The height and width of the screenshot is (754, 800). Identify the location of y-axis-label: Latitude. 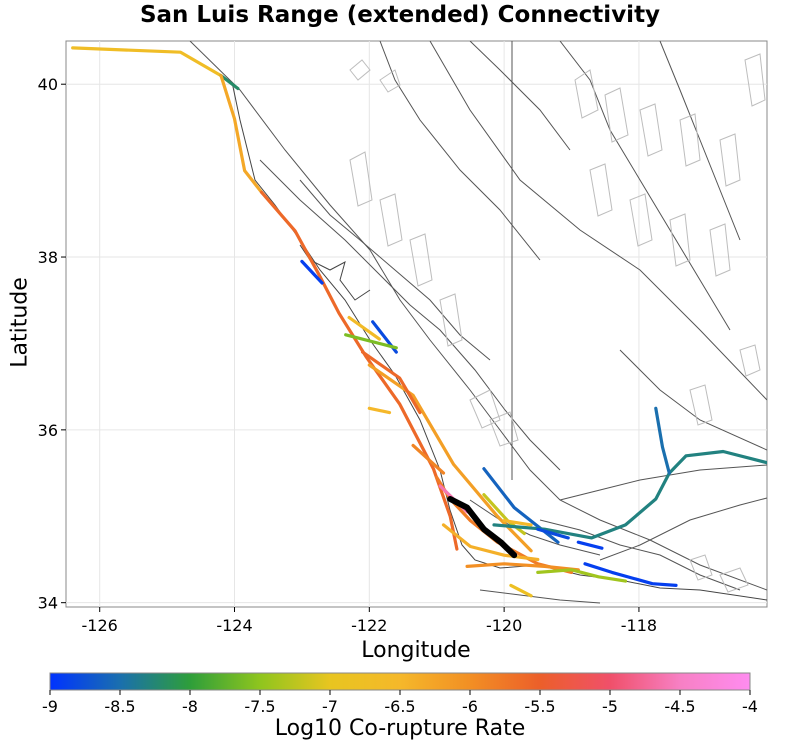
(20, 322).